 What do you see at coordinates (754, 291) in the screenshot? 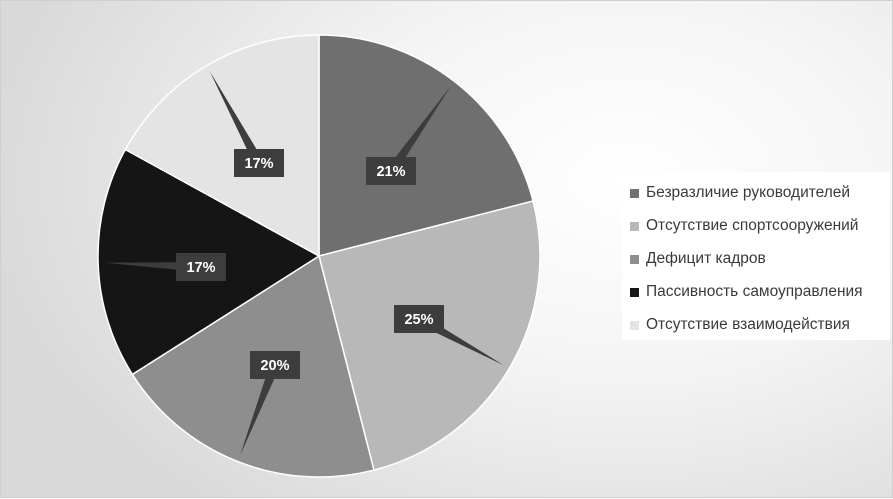
I see `legend-label: Пассивность самоуправления` at bounding box center [754, 291].